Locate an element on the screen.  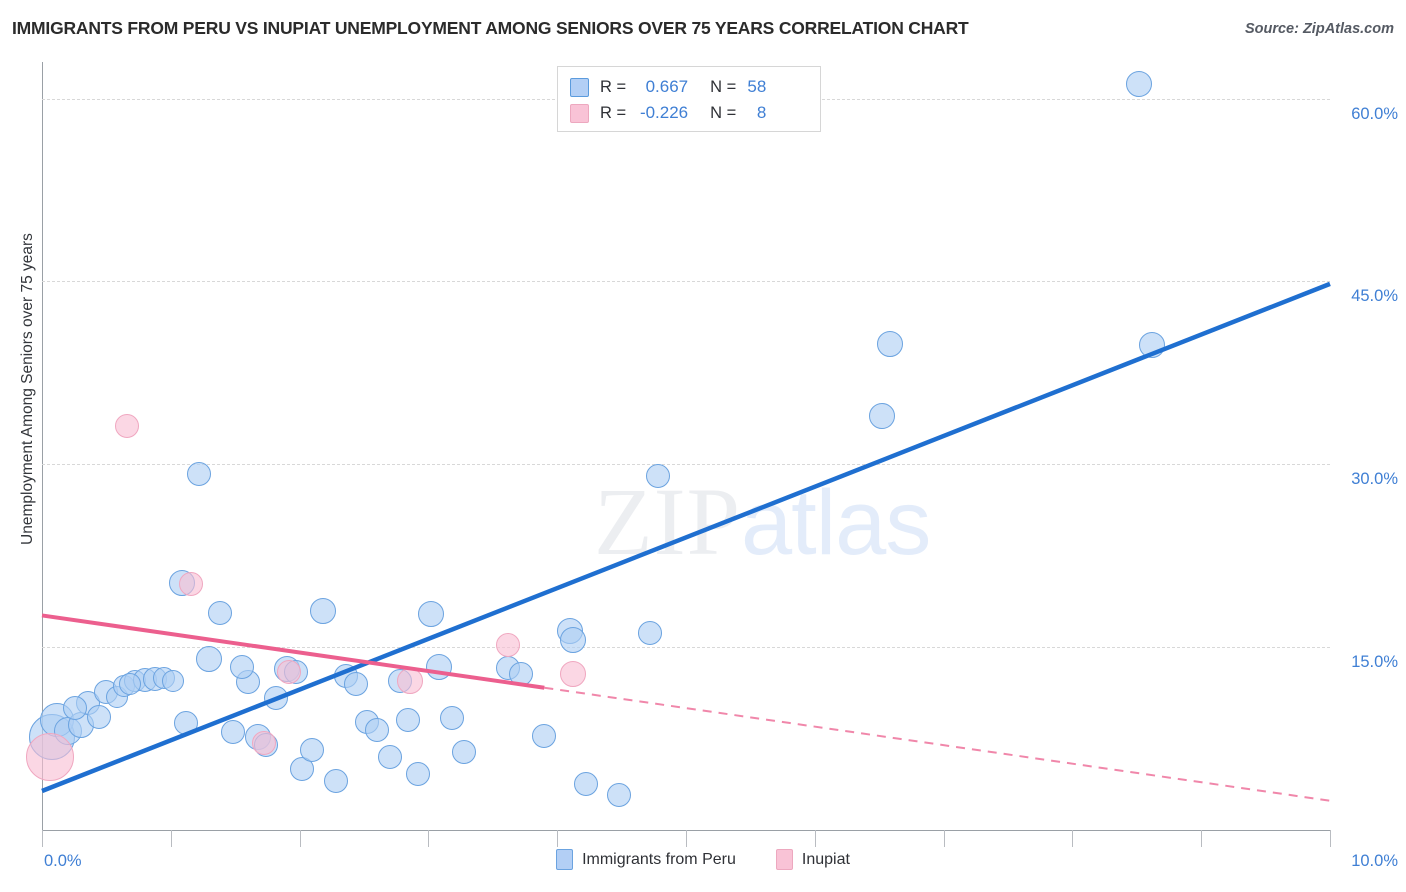
y-axis-tick-label: 60.0% is located at coordinates (1374, 113).